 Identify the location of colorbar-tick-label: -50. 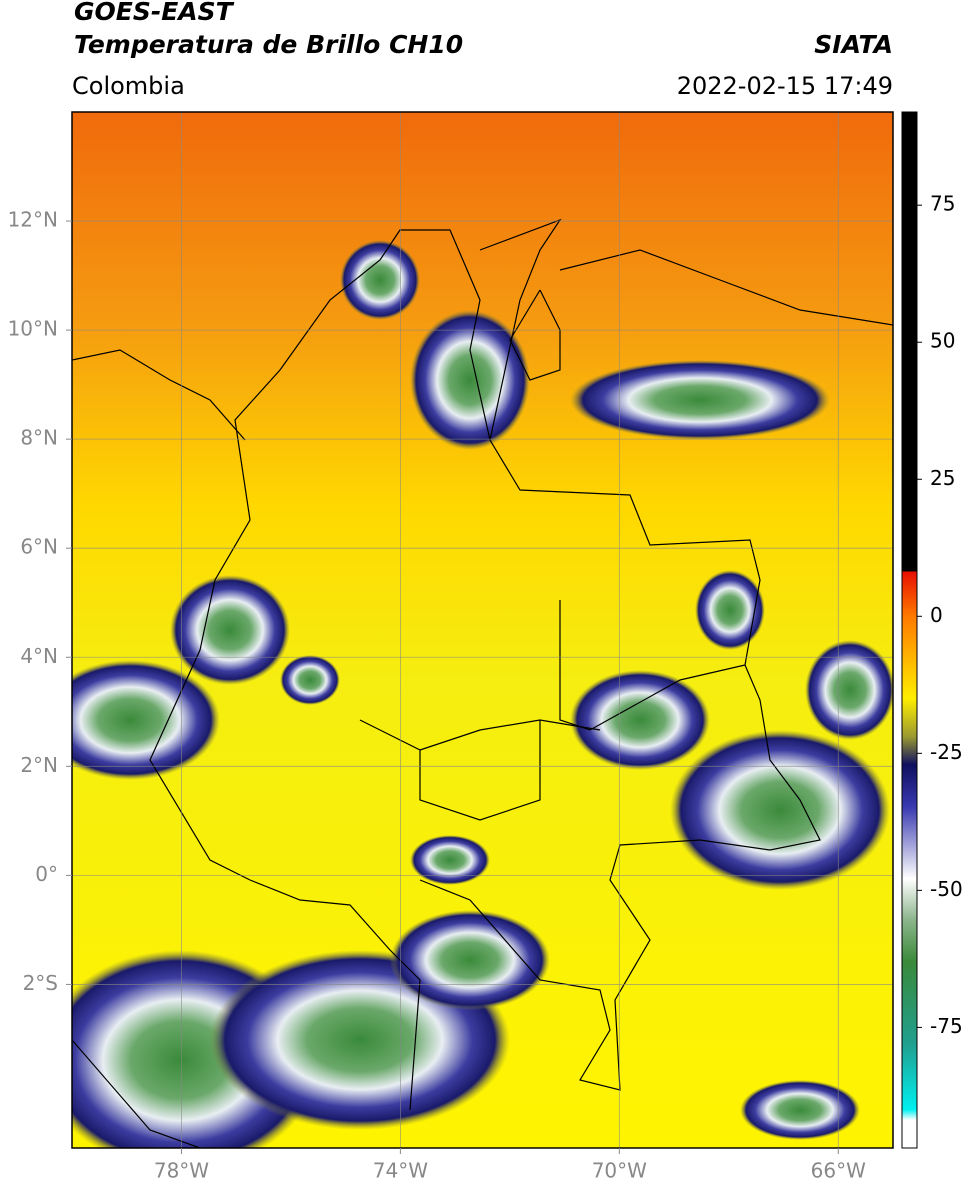
(946, 889).